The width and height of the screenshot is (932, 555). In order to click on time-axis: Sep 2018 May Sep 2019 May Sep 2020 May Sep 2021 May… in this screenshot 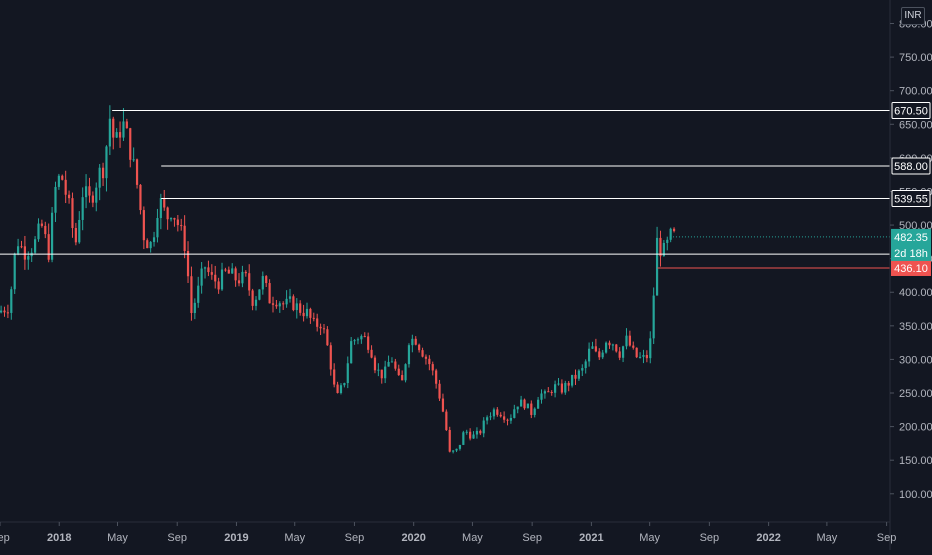, I will do `click(448, 533)`.